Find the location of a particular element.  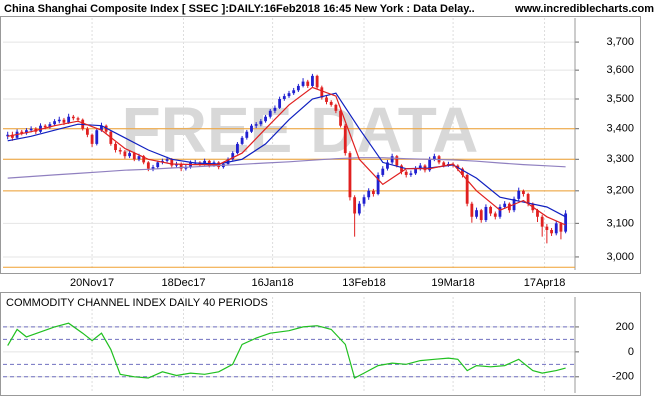

x-tick-label: 16Jan18 is located at coordinates (272, 283).